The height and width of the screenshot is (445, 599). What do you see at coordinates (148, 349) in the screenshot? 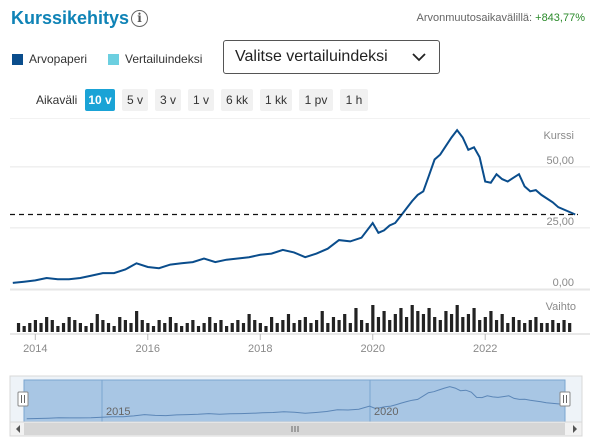
I see `x-tick-label: 2016` at bounding box center [148, 349].